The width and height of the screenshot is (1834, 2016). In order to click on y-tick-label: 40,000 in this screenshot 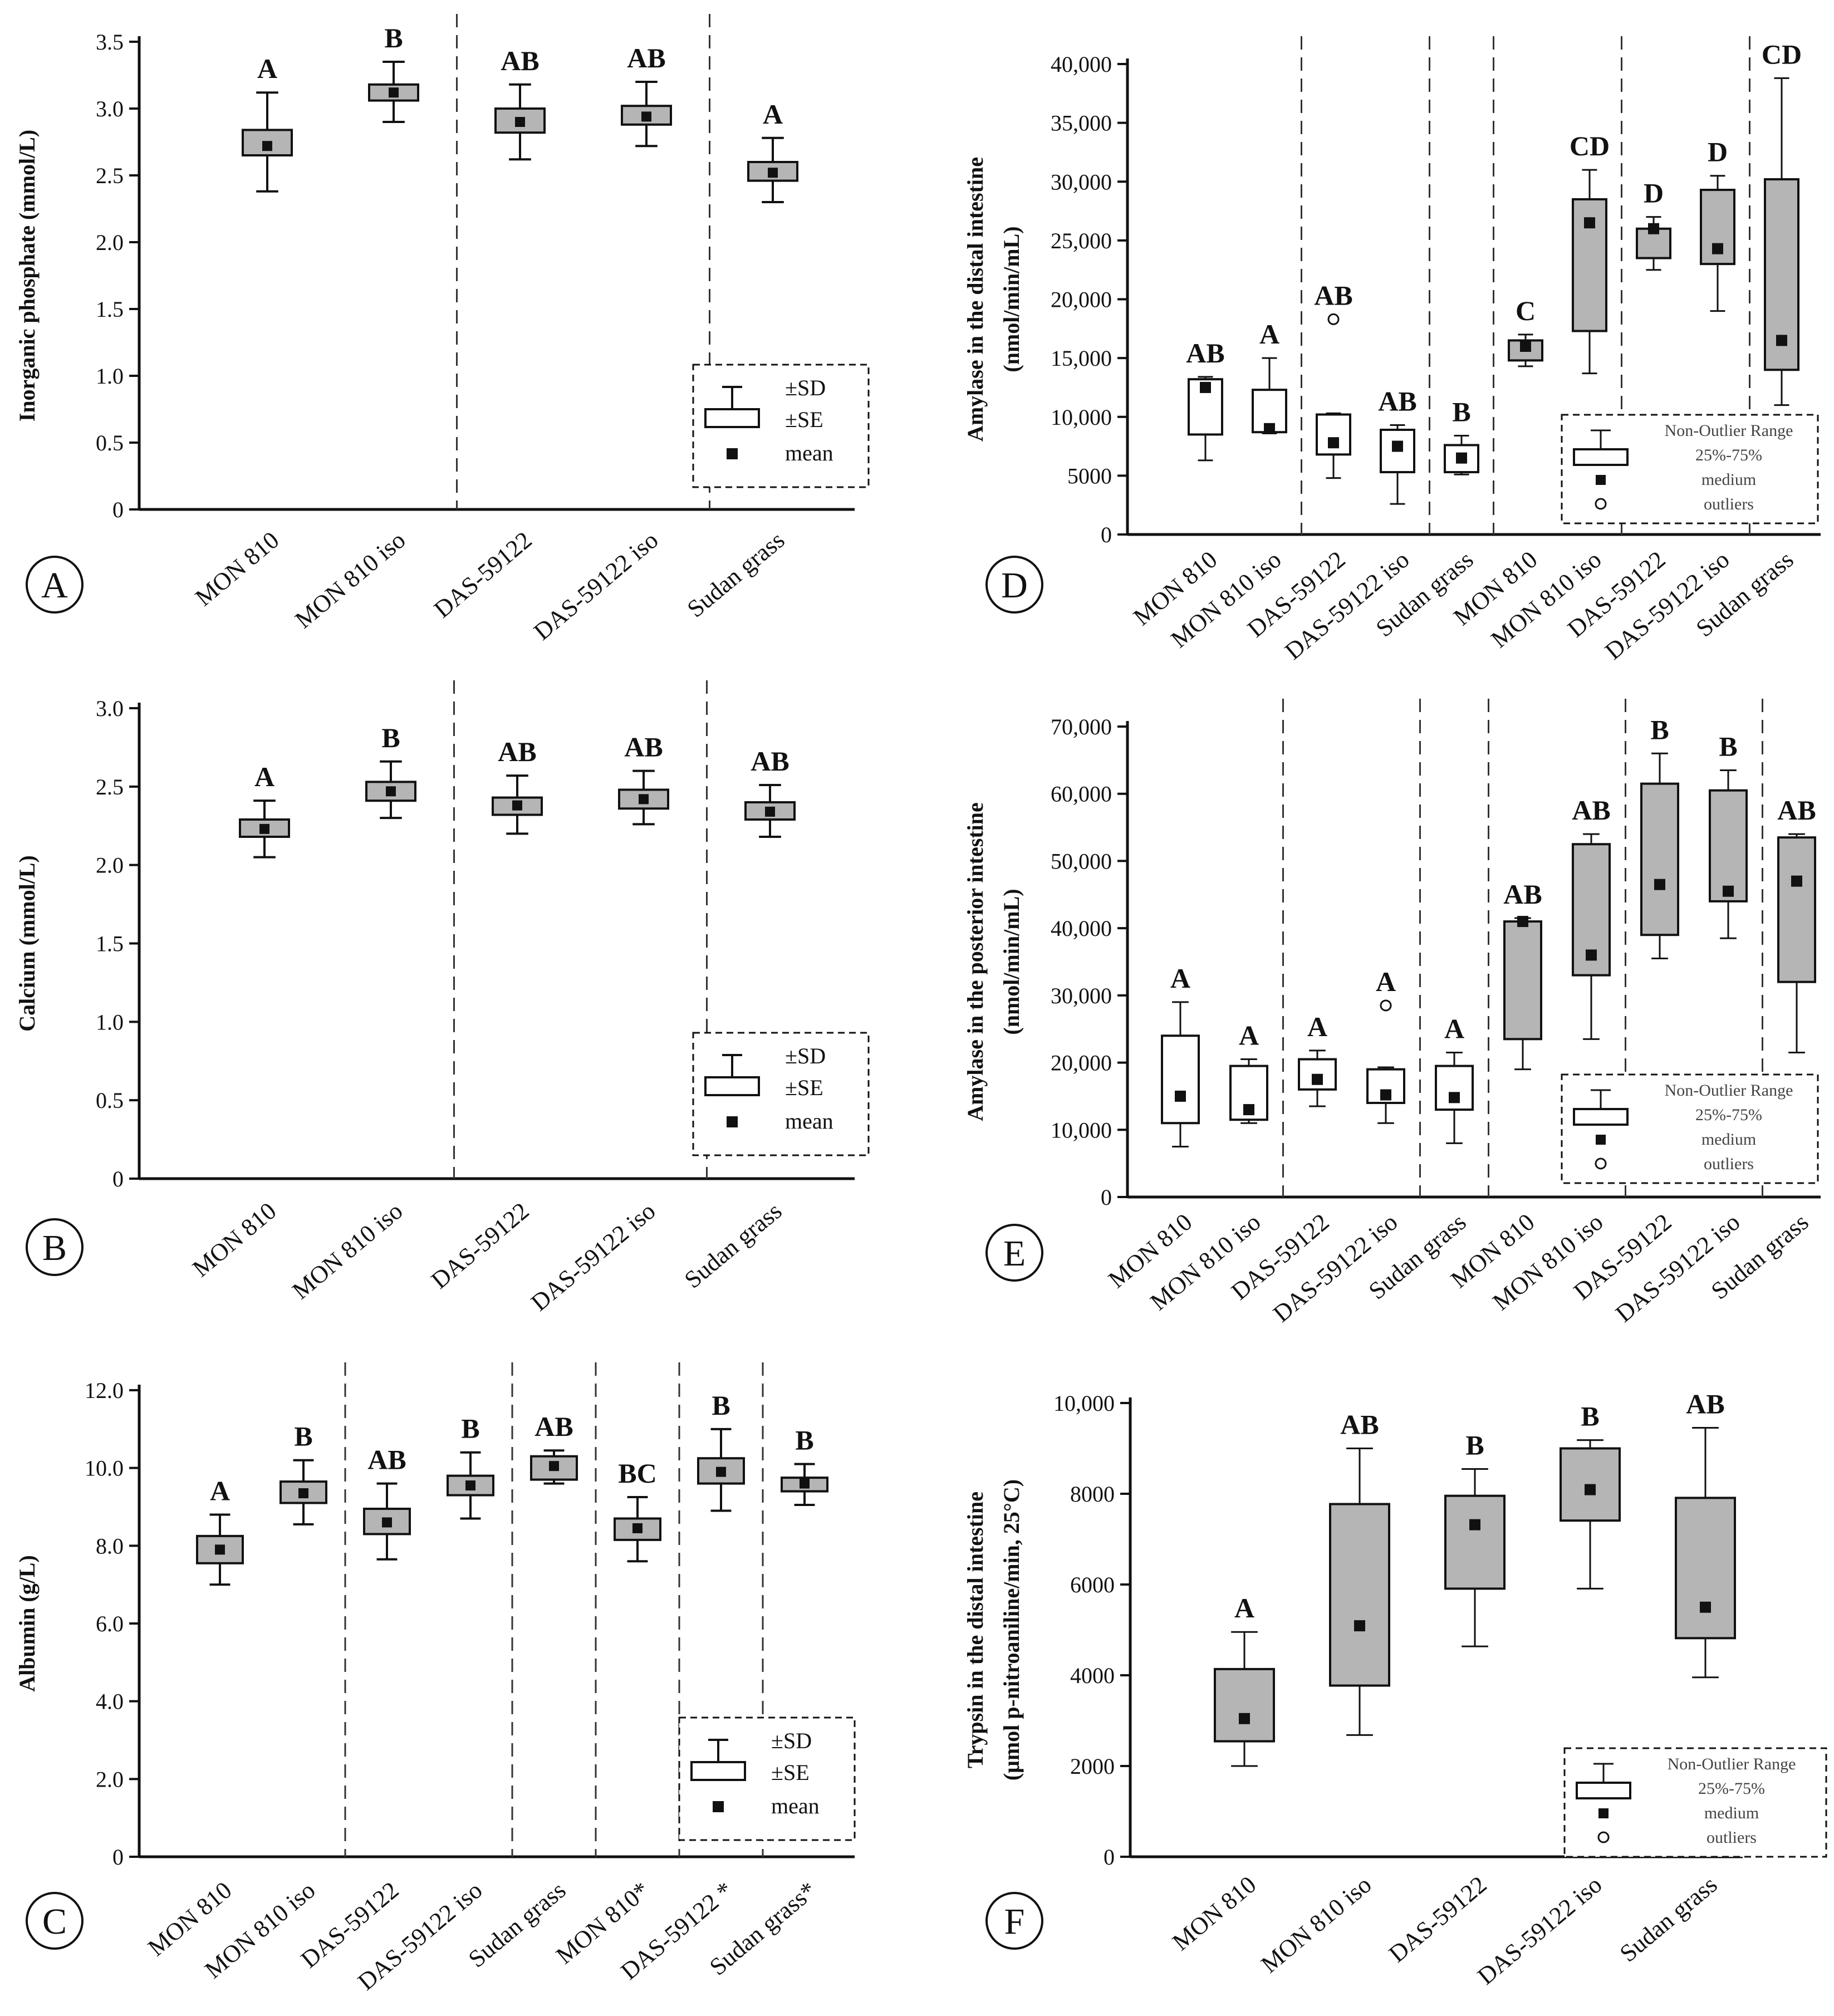, I will do `click(1081, 928)`.